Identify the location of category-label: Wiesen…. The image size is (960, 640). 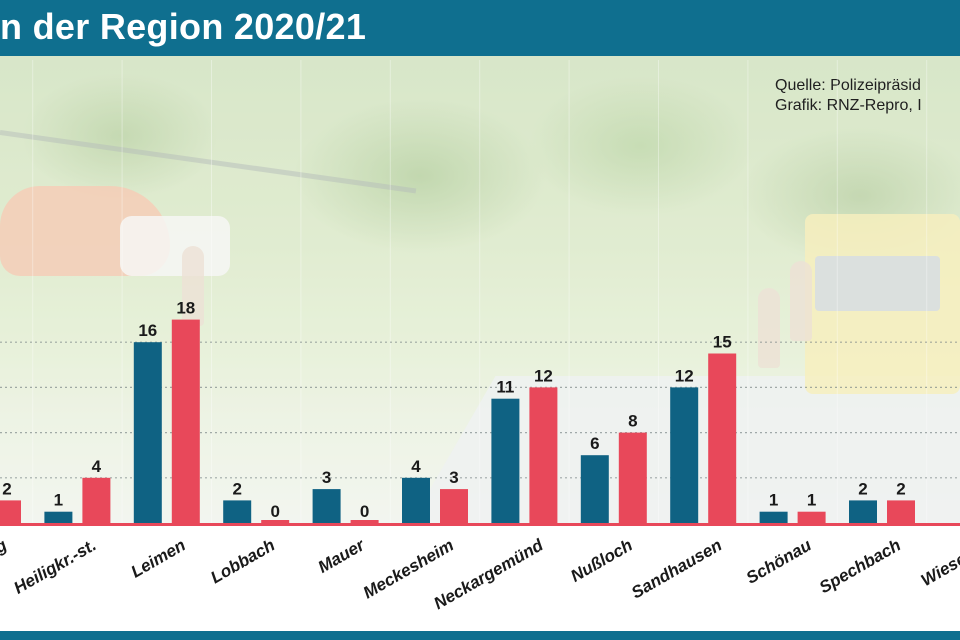
(939, 562).